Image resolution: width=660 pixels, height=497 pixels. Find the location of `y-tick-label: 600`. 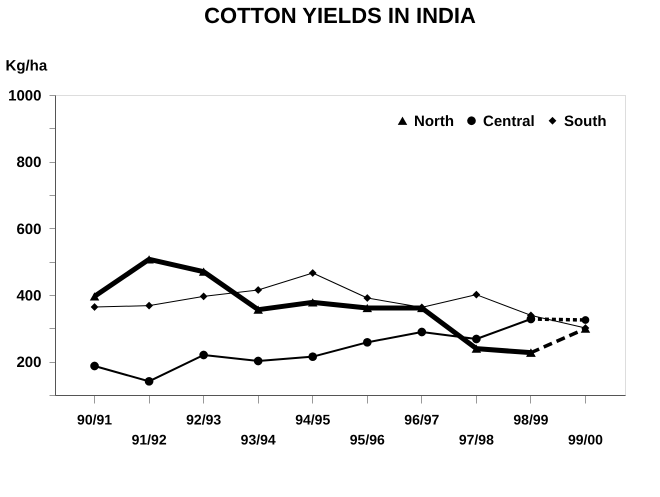

y-tick-label: 600 is located at coordinates (29, 229).